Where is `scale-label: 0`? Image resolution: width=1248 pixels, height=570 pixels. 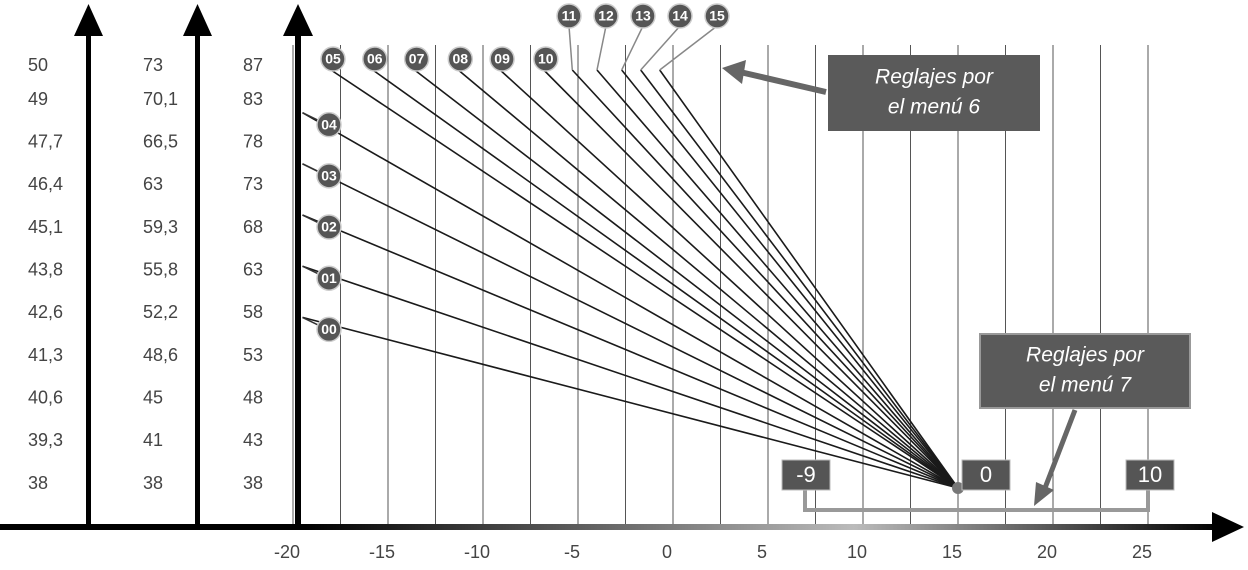
scale-label: 0 is located at coordinates (986, 474).